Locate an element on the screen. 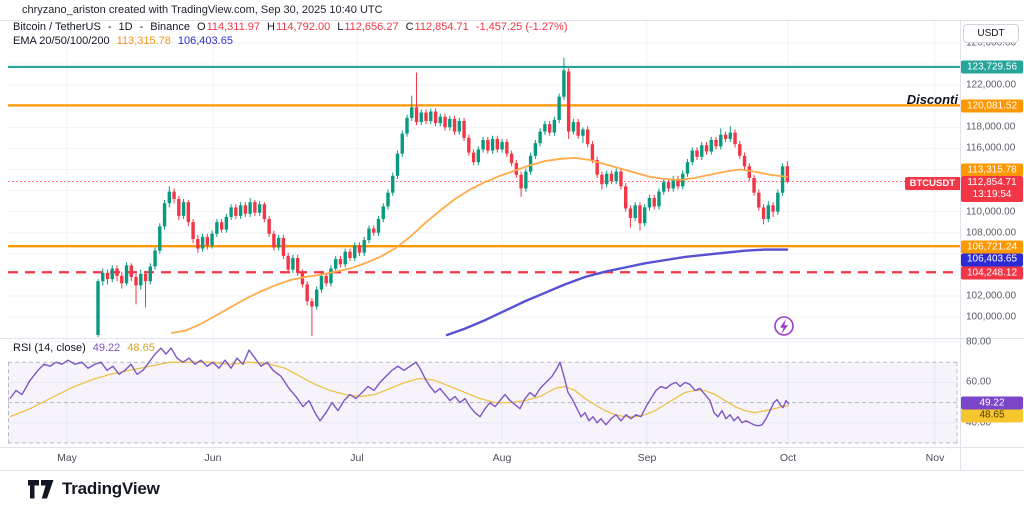 Image resolution: width=1024 pixels, height=510 pixels. symbol-price-tag: BTCUSDT is located at coordinates (932, 183).